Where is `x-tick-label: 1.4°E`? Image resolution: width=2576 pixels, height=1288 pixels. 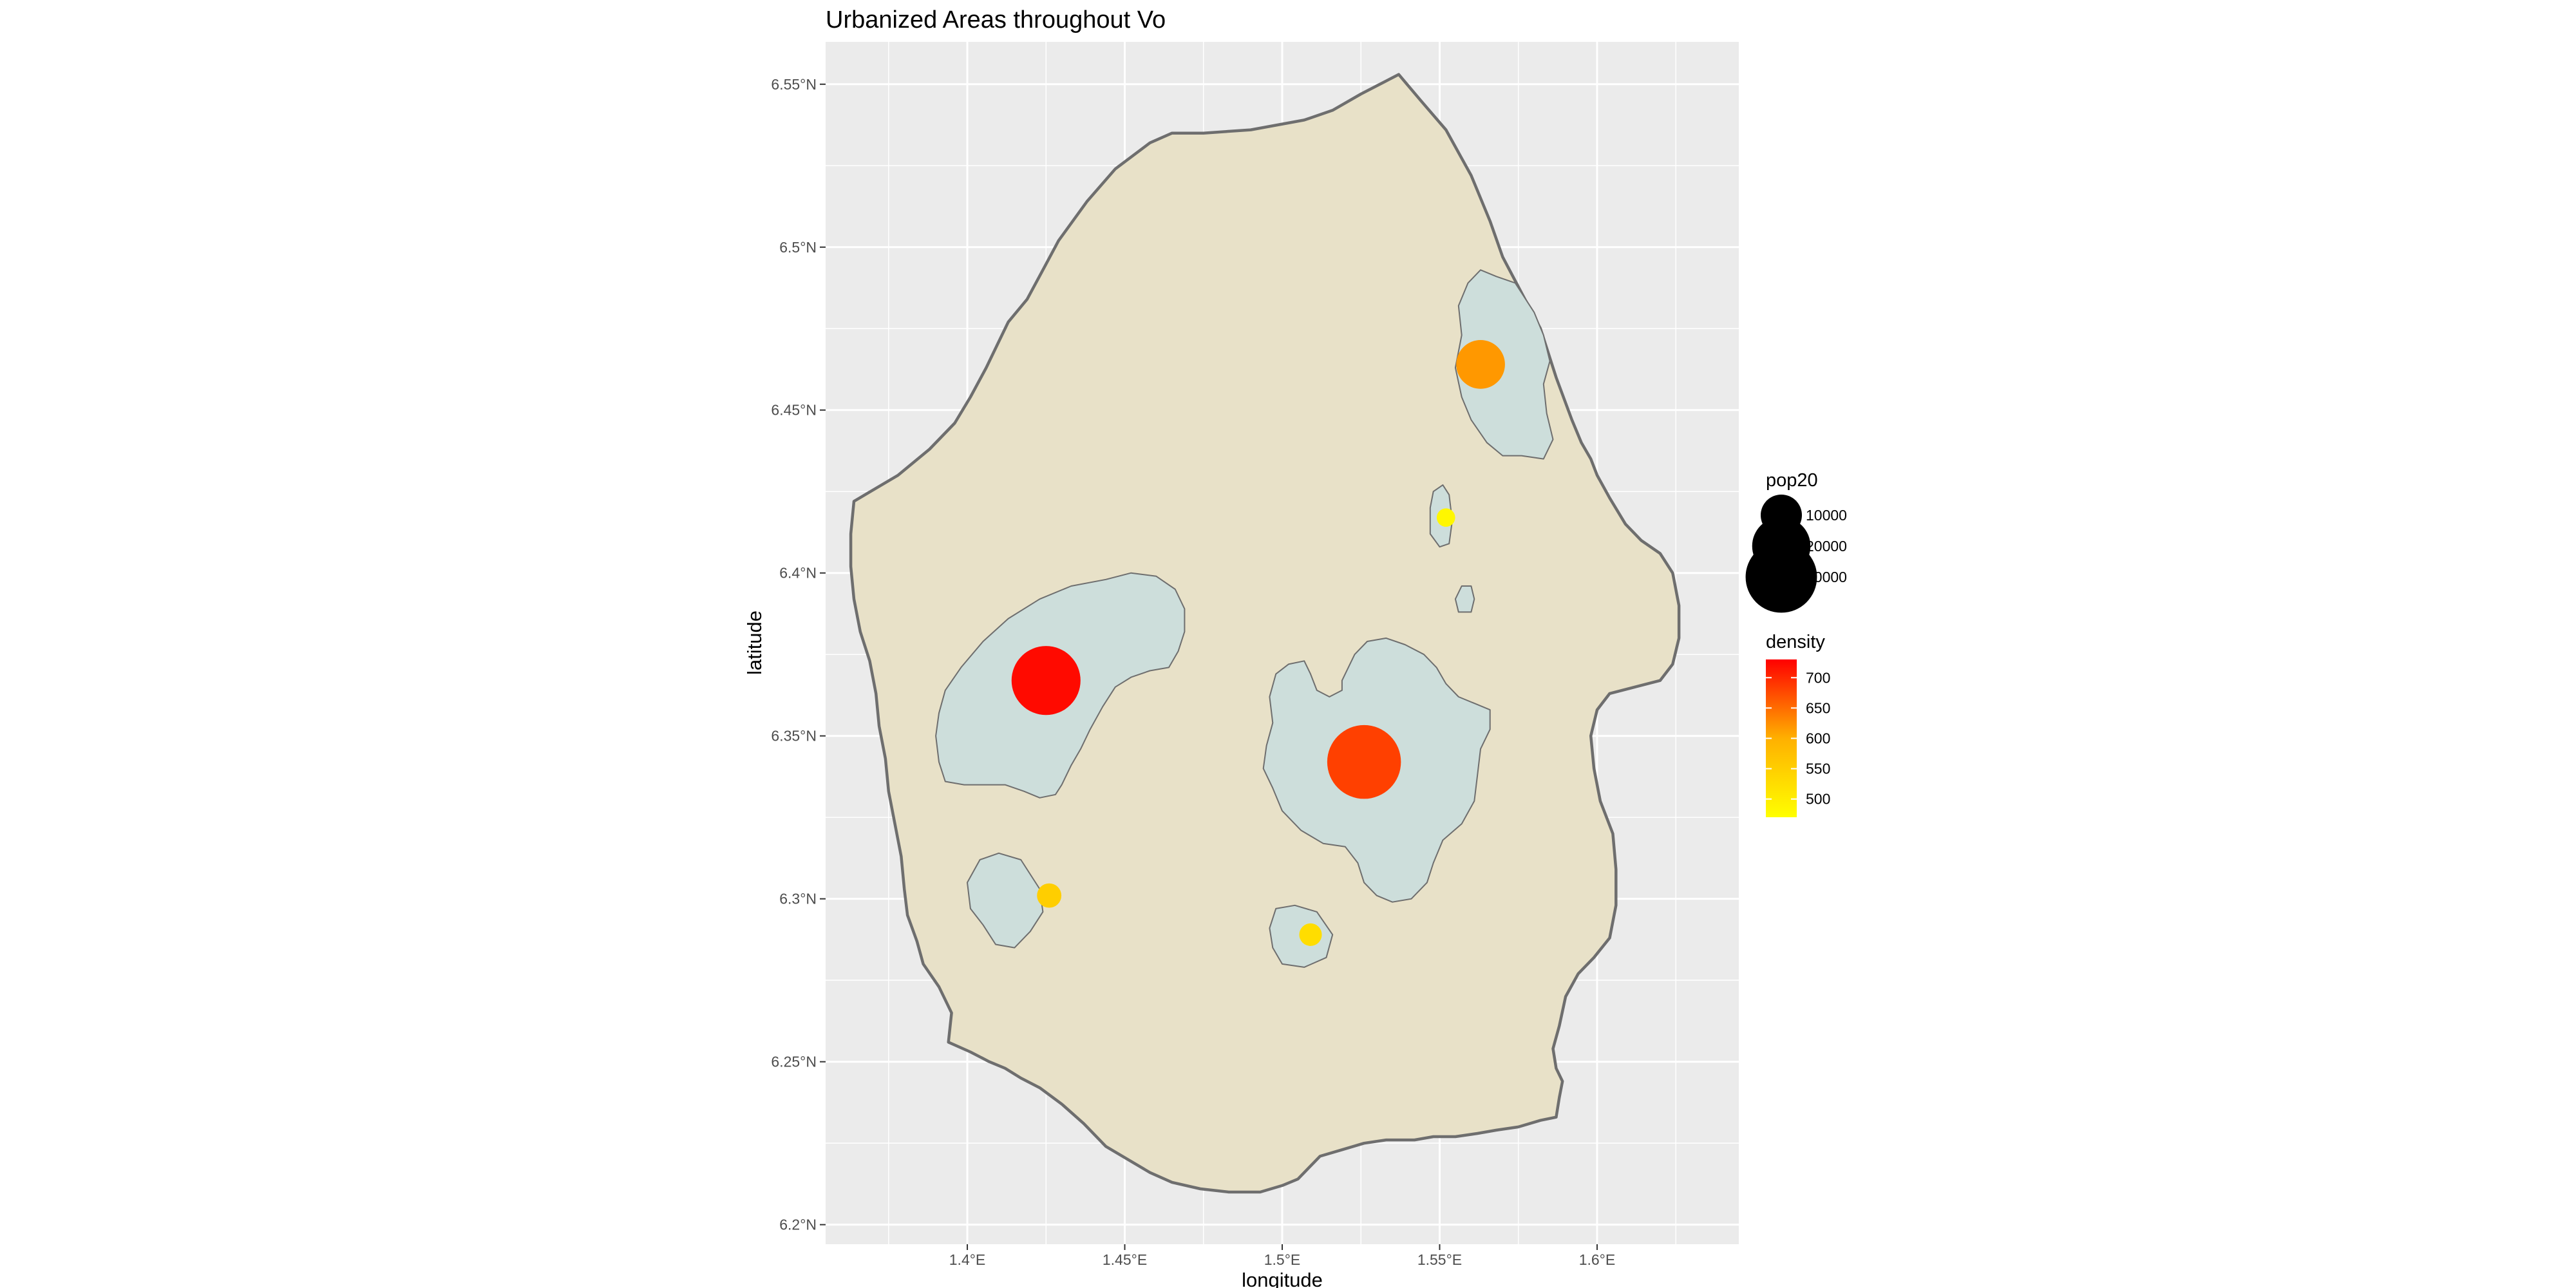
x-tick-label: 1.4°E is located at coordinates (968, 1259).